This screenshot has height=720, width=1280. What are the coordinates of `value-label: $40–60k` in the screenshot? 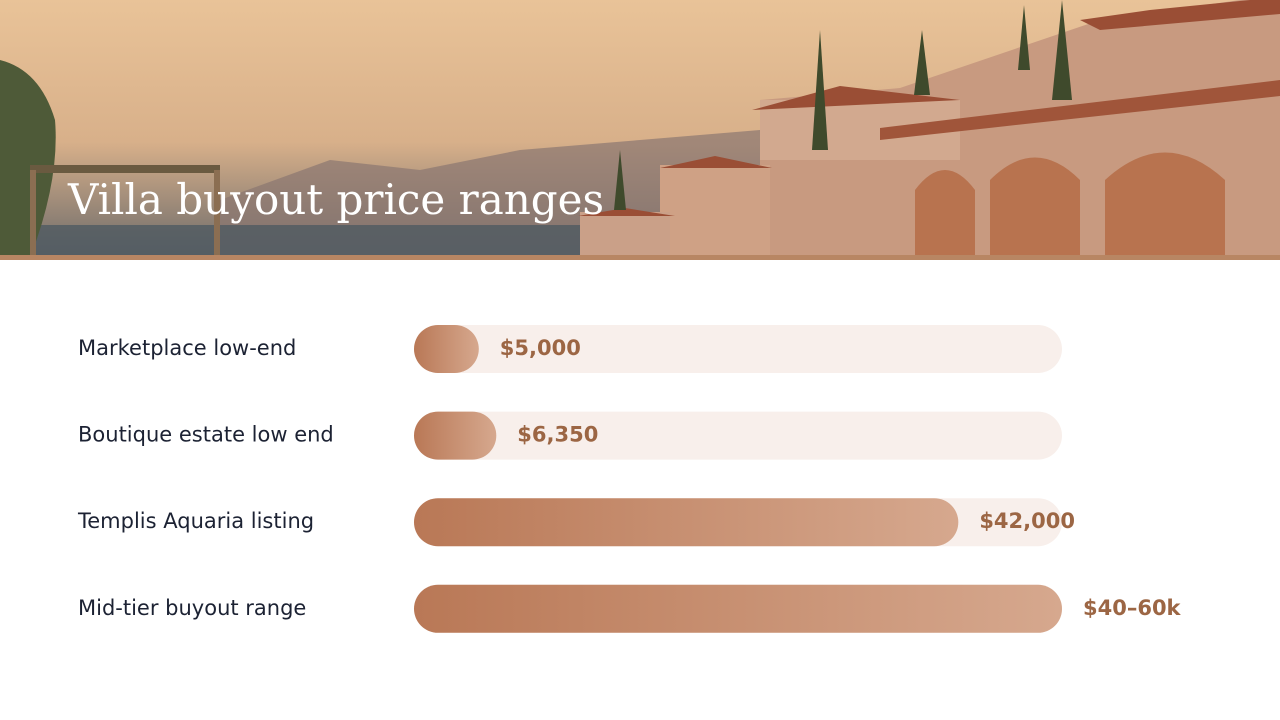 It's located at (1132, 608).